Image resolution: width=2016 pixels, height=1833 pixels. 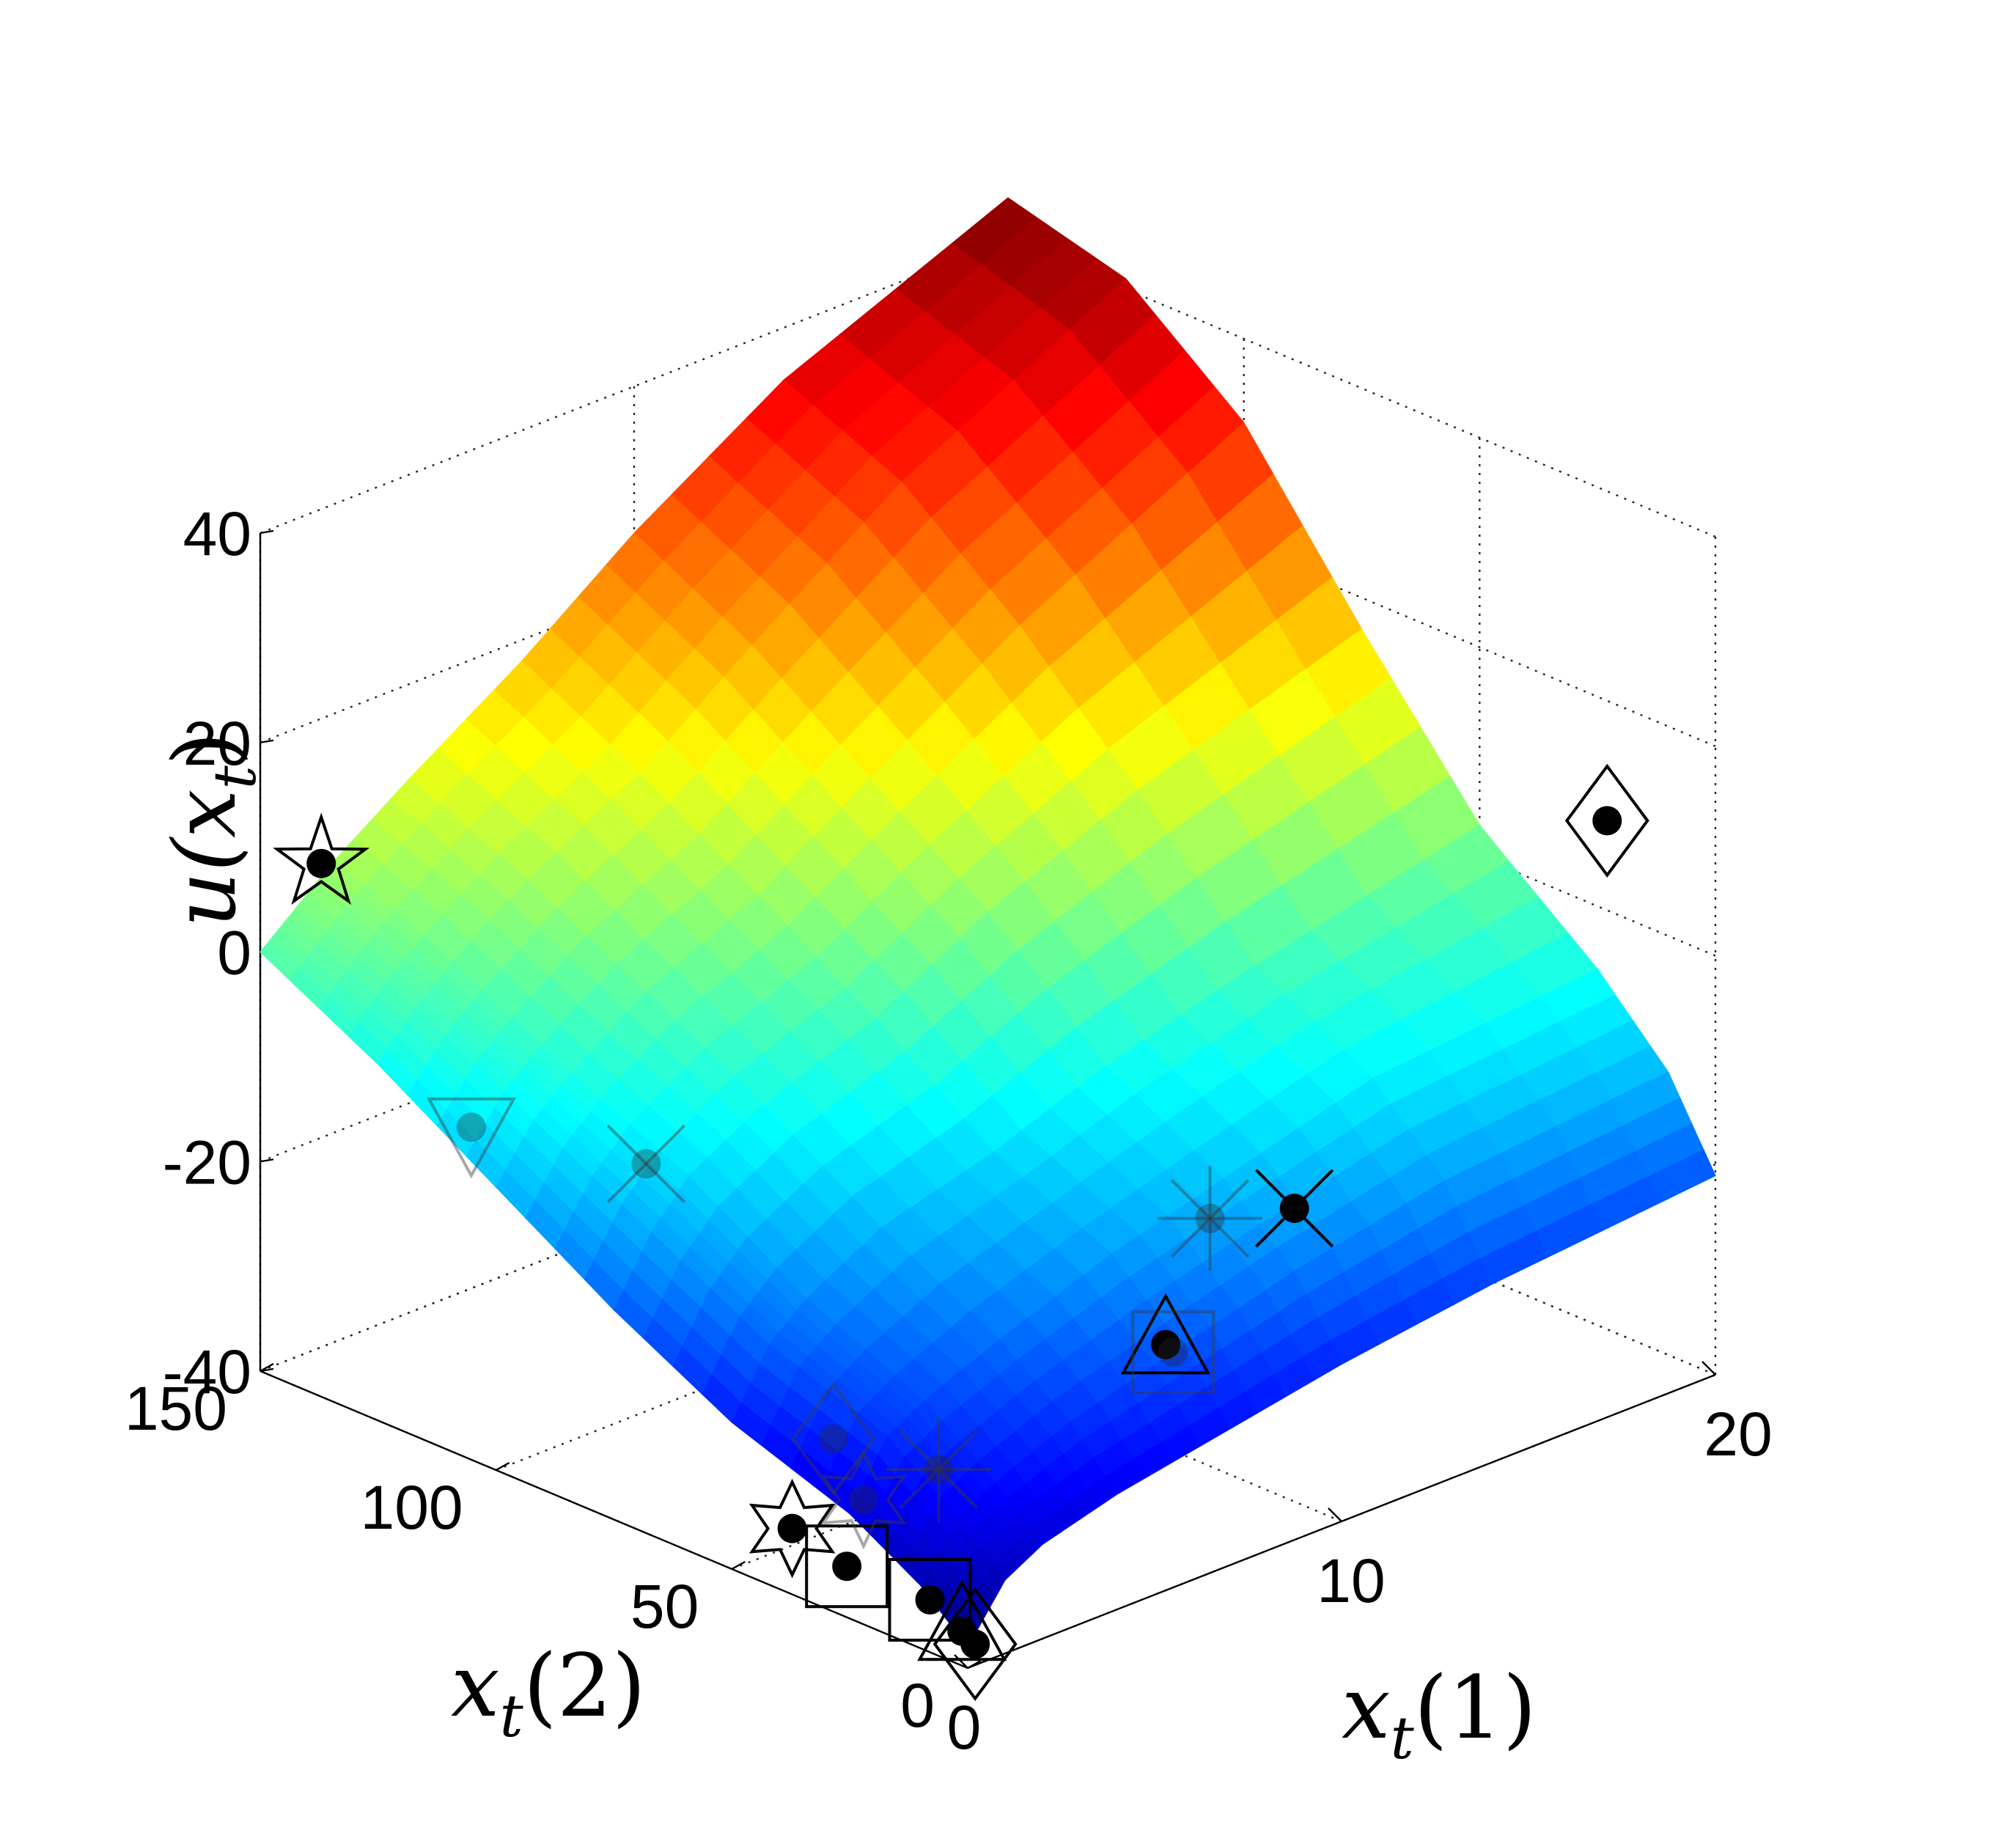 I want to click on y-tick-label: 0, so click(x=917, y=1705).